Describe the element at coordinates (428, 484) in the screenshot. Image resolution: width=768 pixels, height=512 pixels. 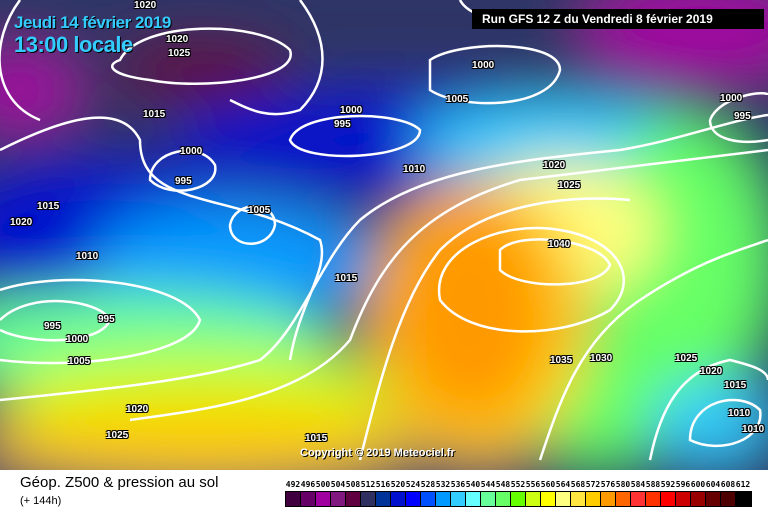
I see `legend-label: 528` at that location.